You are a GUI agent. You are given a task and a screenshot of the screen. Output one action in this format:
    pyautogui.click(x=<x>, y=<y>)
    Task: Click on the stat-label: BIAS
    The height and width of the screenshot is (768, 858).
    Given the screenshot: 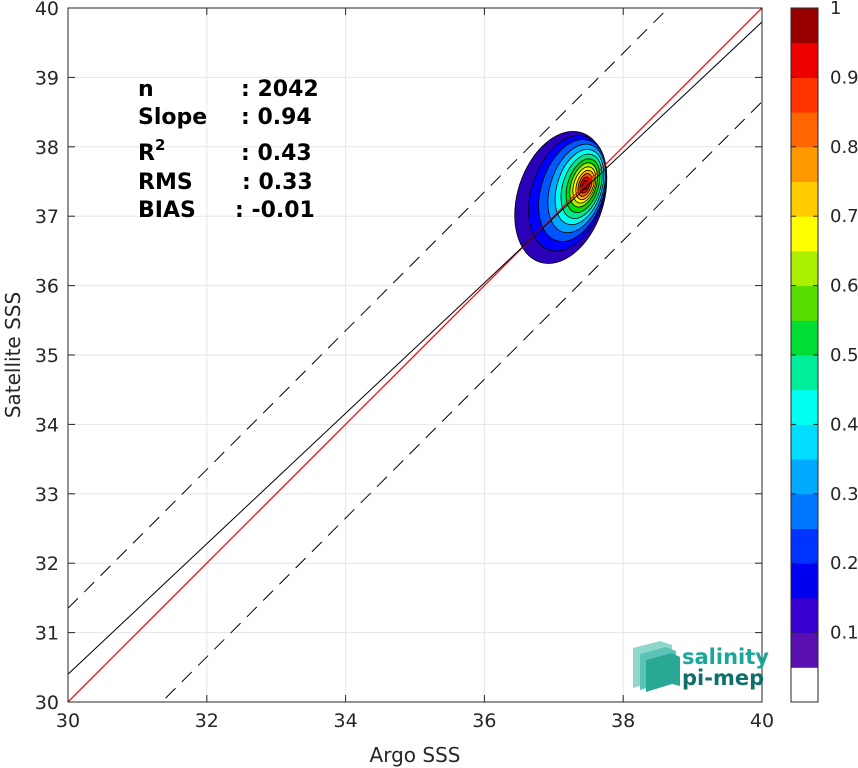 What is the action you would take?
    pyautogui.click(x=167, y=210)
    